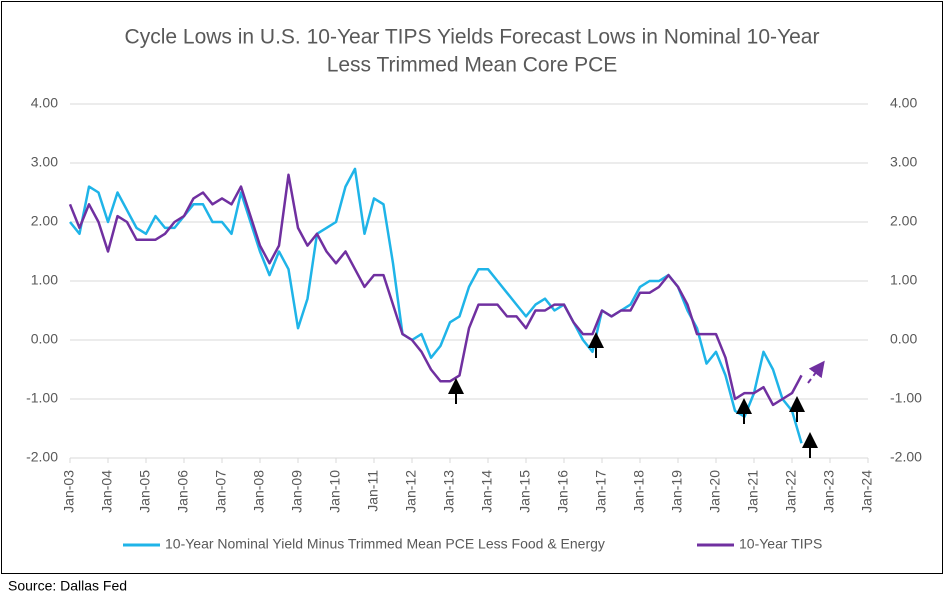  I want to click on y2-tick-label: -1.00, so click(906, 398).